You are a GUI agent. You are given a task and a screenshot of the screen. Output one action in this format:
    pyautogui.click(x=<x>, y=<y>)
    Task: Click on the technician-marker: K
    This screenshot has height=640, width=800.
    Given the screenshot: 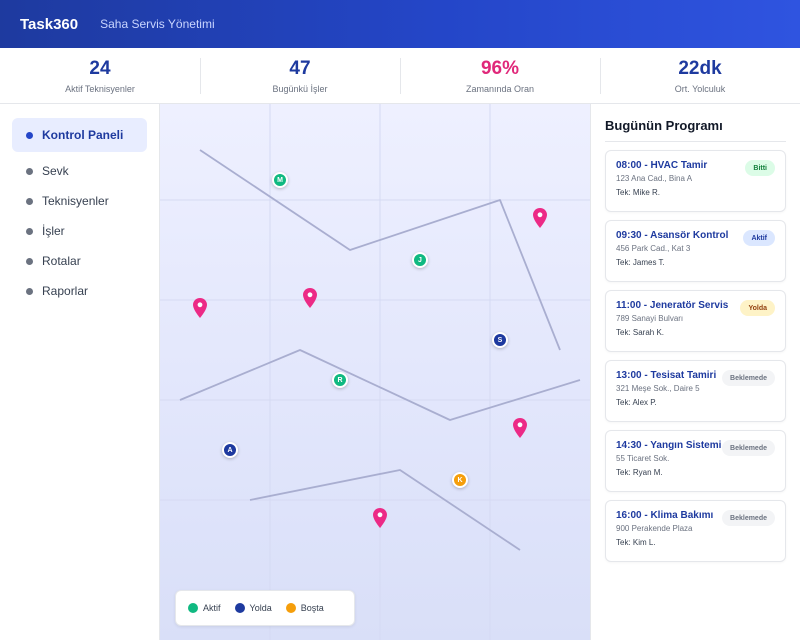 What is the action you would take?
    pyautogui.click(x=460, y=480)
    